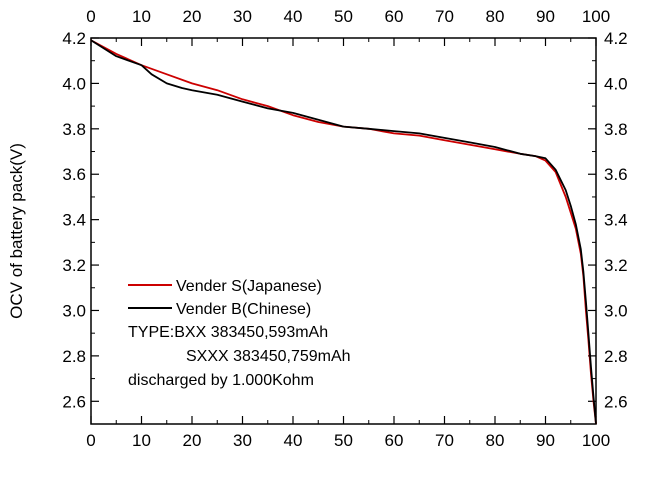  Describe the element at coordinates (74, 356) in the screenshot. I see `y-tick-label-left: 2.8` at that location.